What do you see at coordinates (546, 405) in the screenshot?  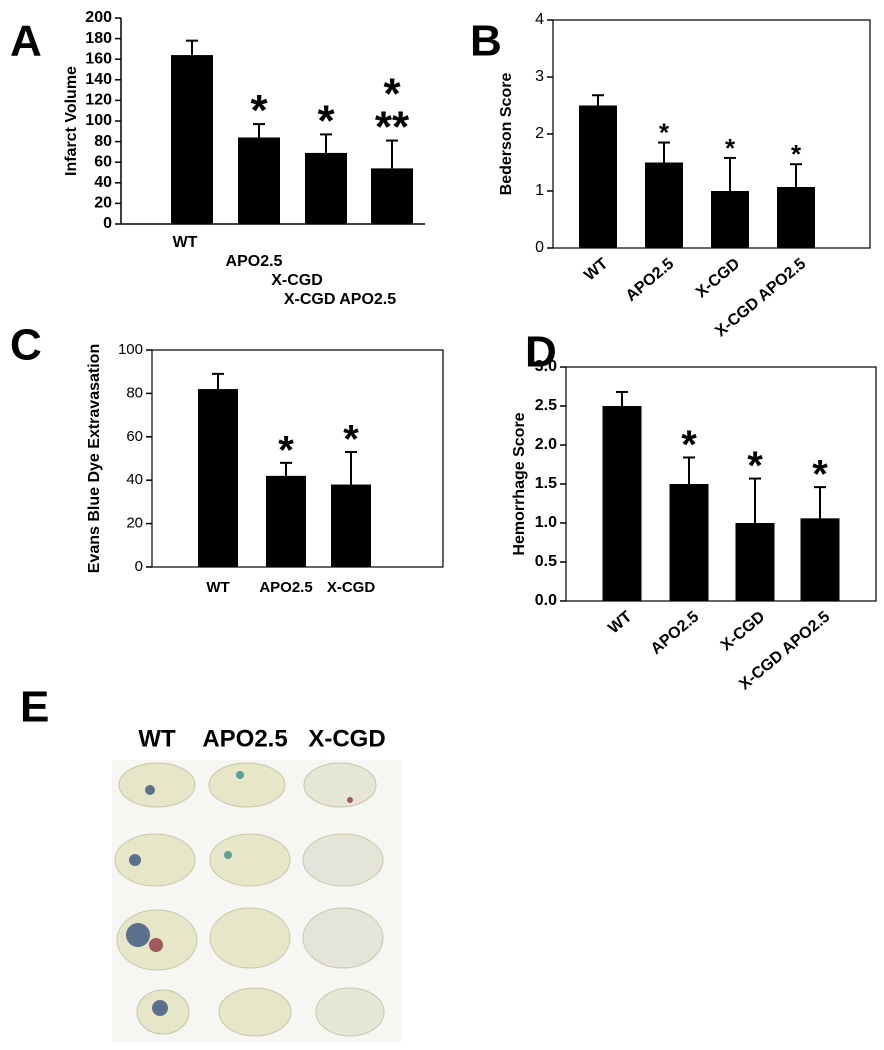 I see `y-tick-label: 2.5` at bounding box center [546, 405].